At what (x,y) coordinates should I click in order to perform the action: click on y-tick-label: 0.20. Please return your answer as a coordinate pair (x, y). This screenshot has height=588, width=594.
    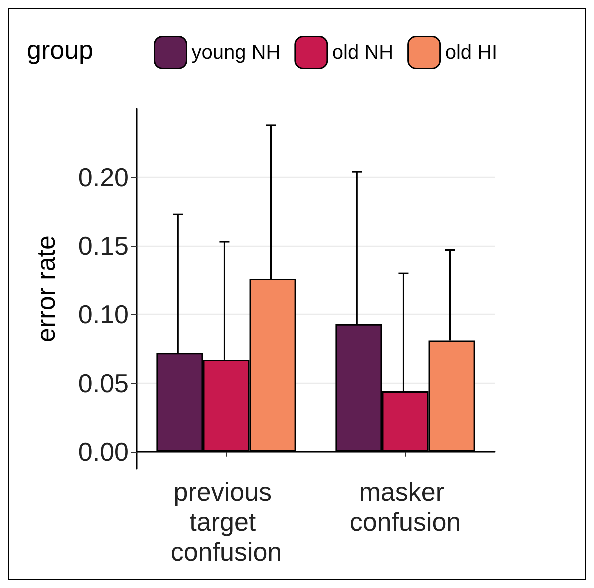
    Looking at the image, I should click on (103, 177).